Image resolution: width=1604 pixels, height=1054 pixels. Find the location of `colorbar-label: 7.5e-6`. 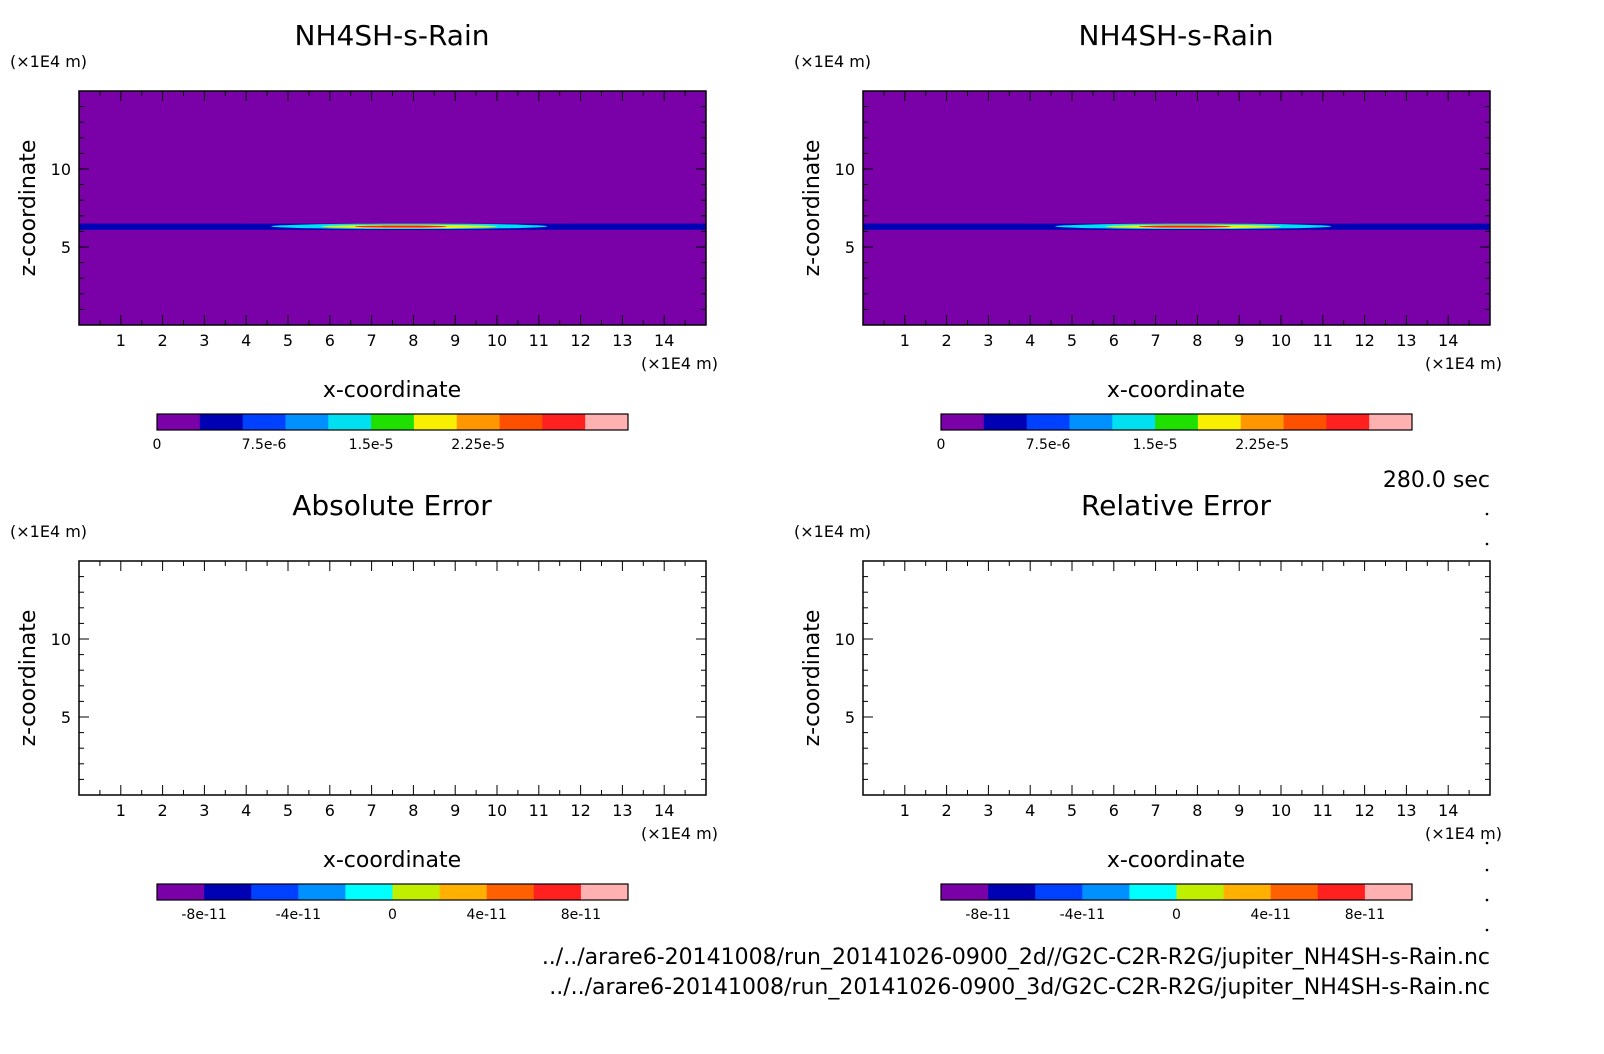

colorbar-label: 7.5e-6 is located at coordinates (1048, 445).